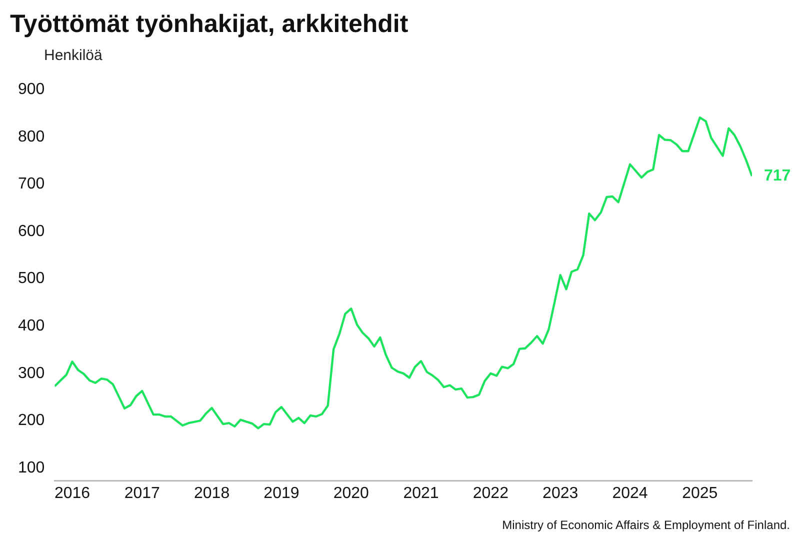 Image resolution: width=800 pixels, height=550 pixels. Describe the element at coordinates (31, 89) in the screenshot. I see `y-tick-label: 900` at that location.